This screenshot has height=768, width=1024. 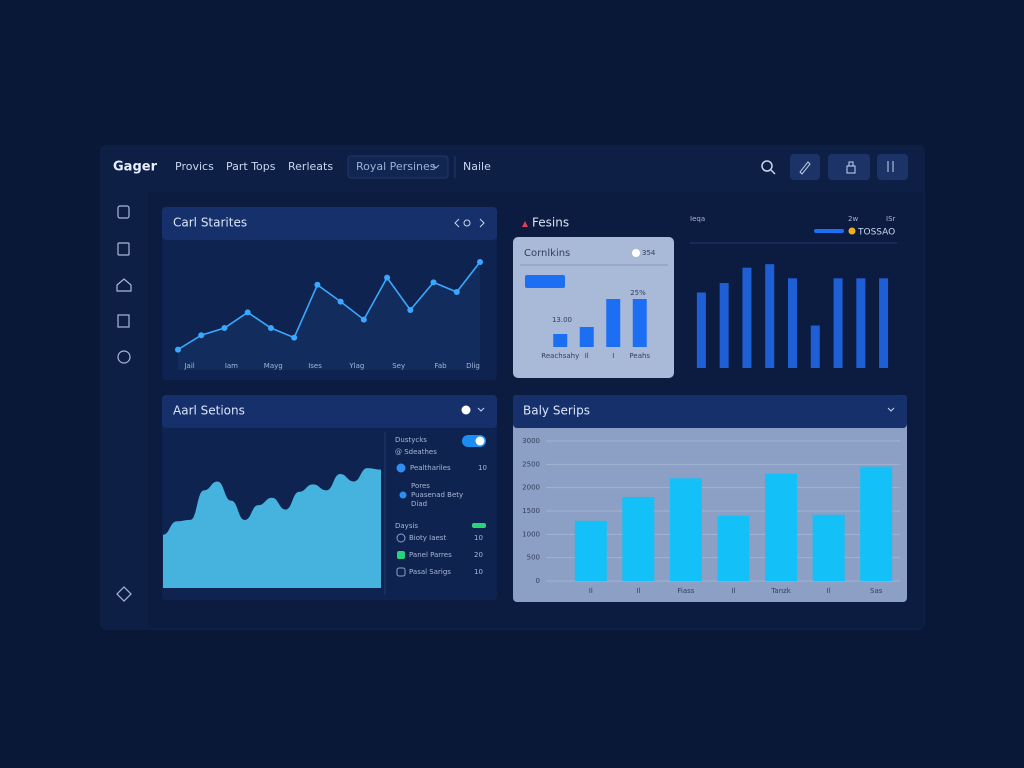 I want to click on y-tick-label: 3000, so click(x=531, y=441).